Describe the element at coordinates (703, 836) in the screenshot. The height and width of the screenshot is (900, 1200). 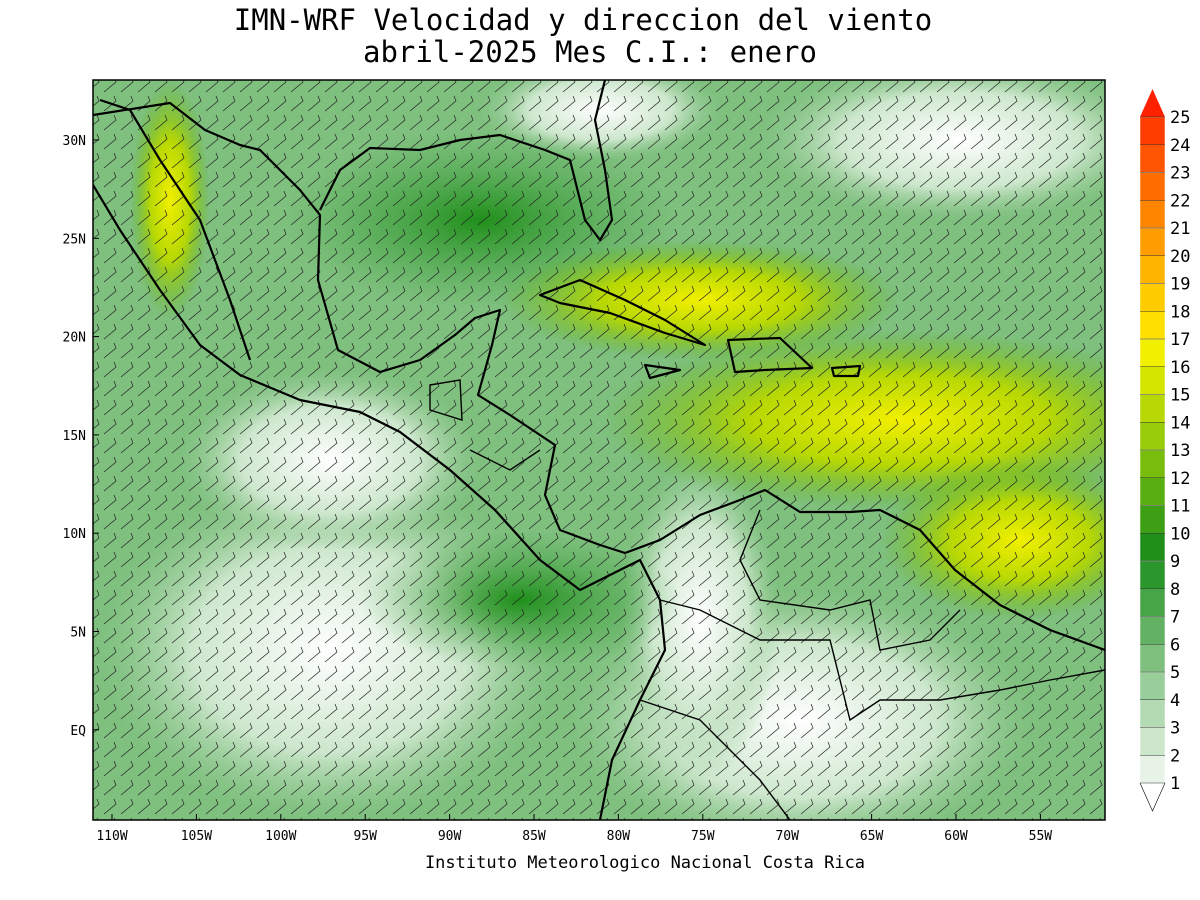
I see `lon-tick-label: 75W` at that location.